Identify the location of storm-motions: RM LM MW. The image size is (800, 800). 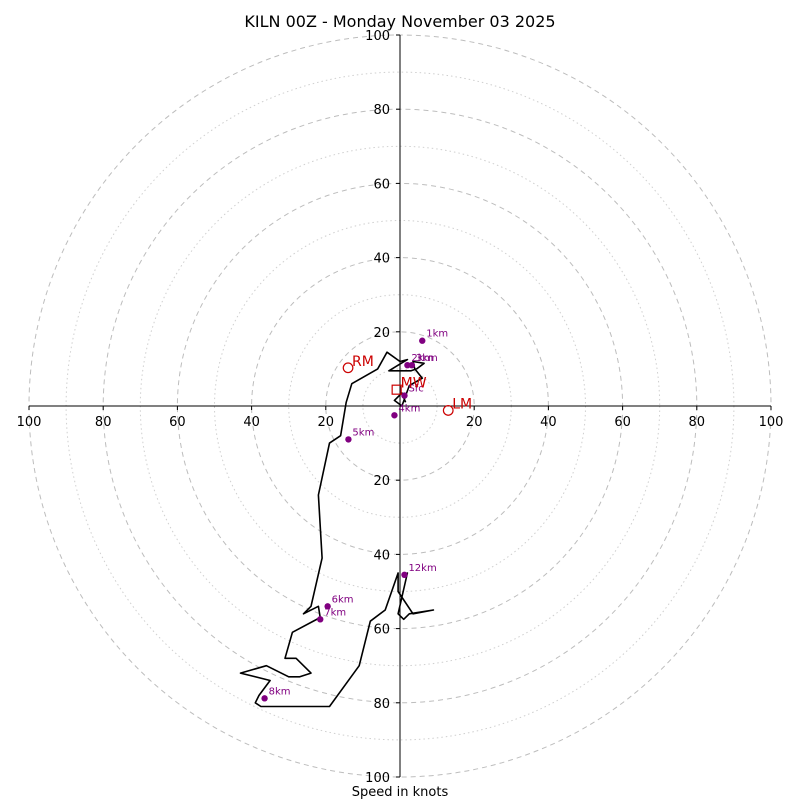
(407, 385).